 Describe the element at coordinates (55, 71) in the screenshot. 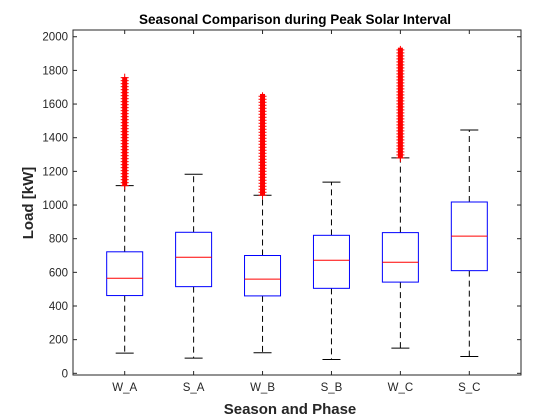

I see `y-tick-label: 1800` at that location.